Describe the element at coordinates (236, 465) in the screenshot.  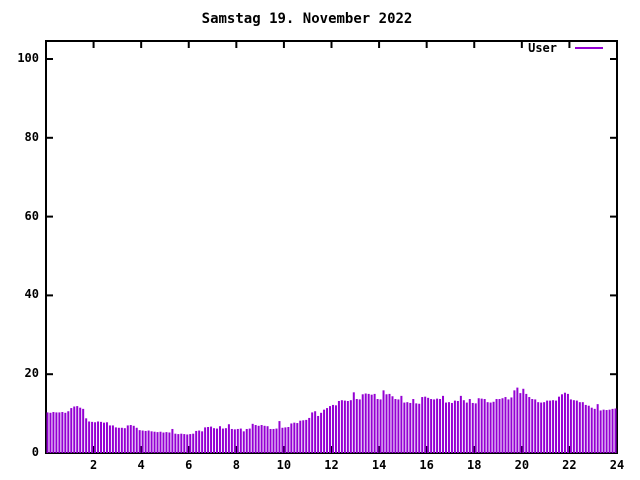
I see `x-tick-label: 8` at that location.